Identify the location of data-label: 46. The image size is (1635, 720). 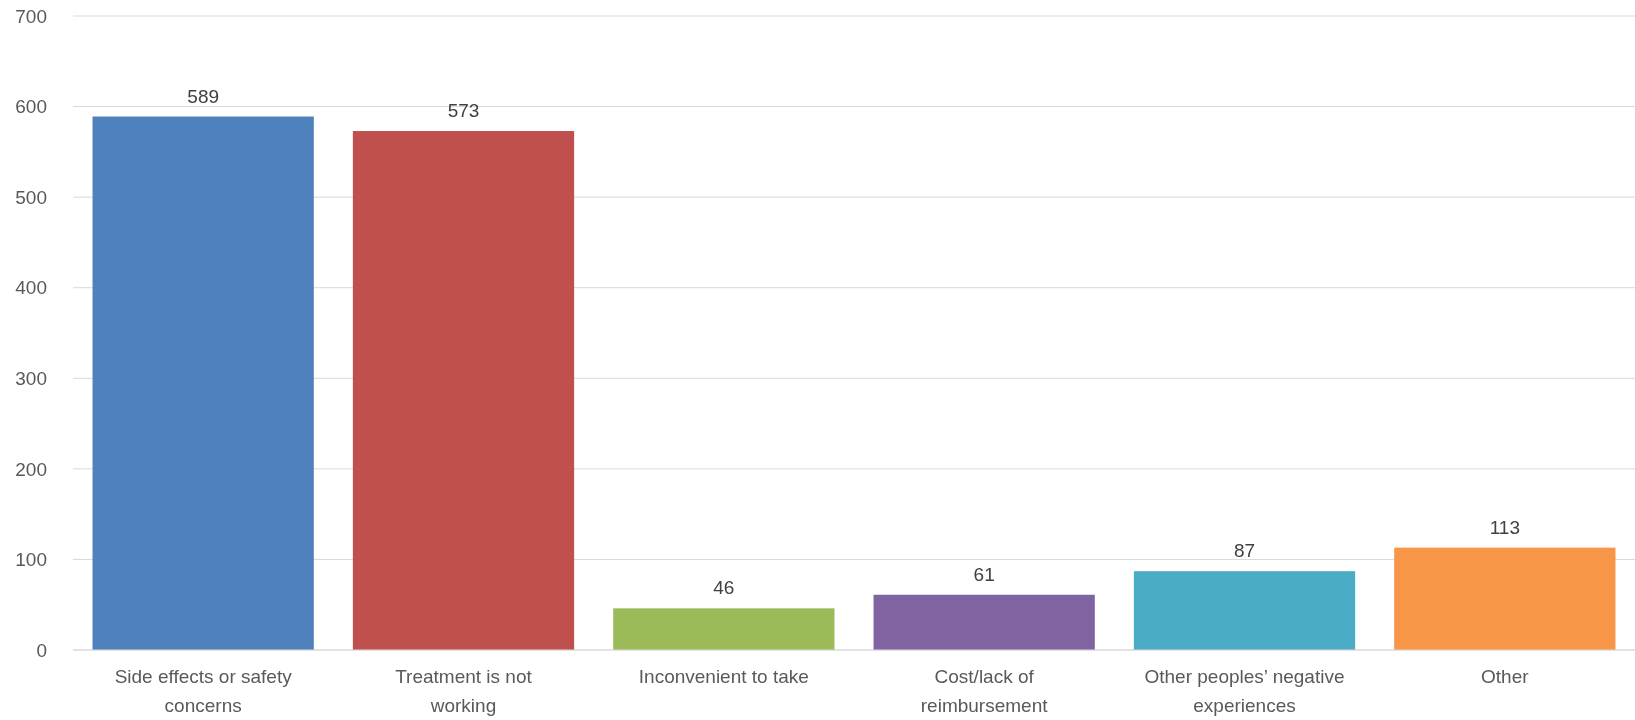
(724, 588).